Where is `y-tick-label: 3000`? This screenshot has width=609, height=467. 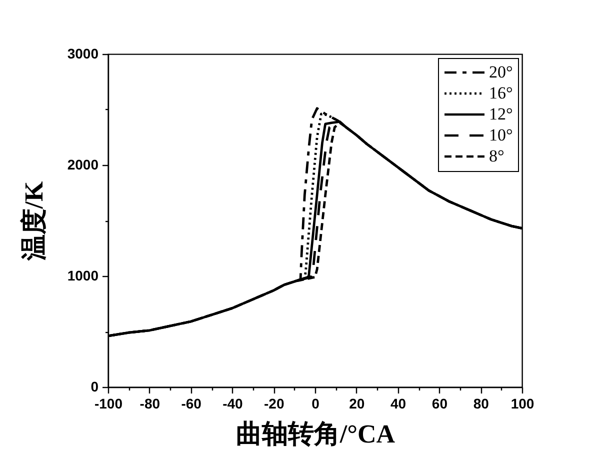
y-tick-label: 3000 is located at coordinates (83, 54).